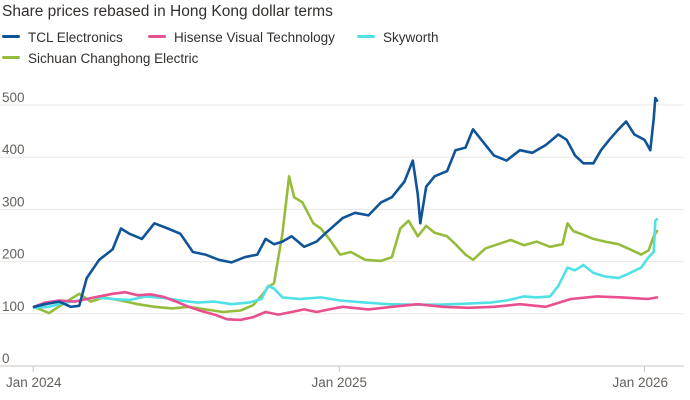  I want to click on legend-swatch-hisense, so click(157, 36).